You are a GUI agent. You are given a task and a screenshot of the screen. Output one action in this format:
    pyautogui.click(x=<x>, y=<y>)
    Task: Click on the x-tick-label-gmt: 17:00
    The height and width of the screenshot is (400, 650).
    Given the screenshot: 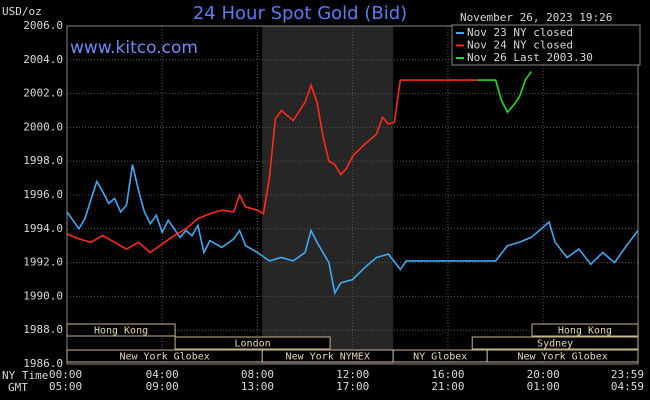 What is the action you would take?
    pyautogui.click(x=352, y=386)
    